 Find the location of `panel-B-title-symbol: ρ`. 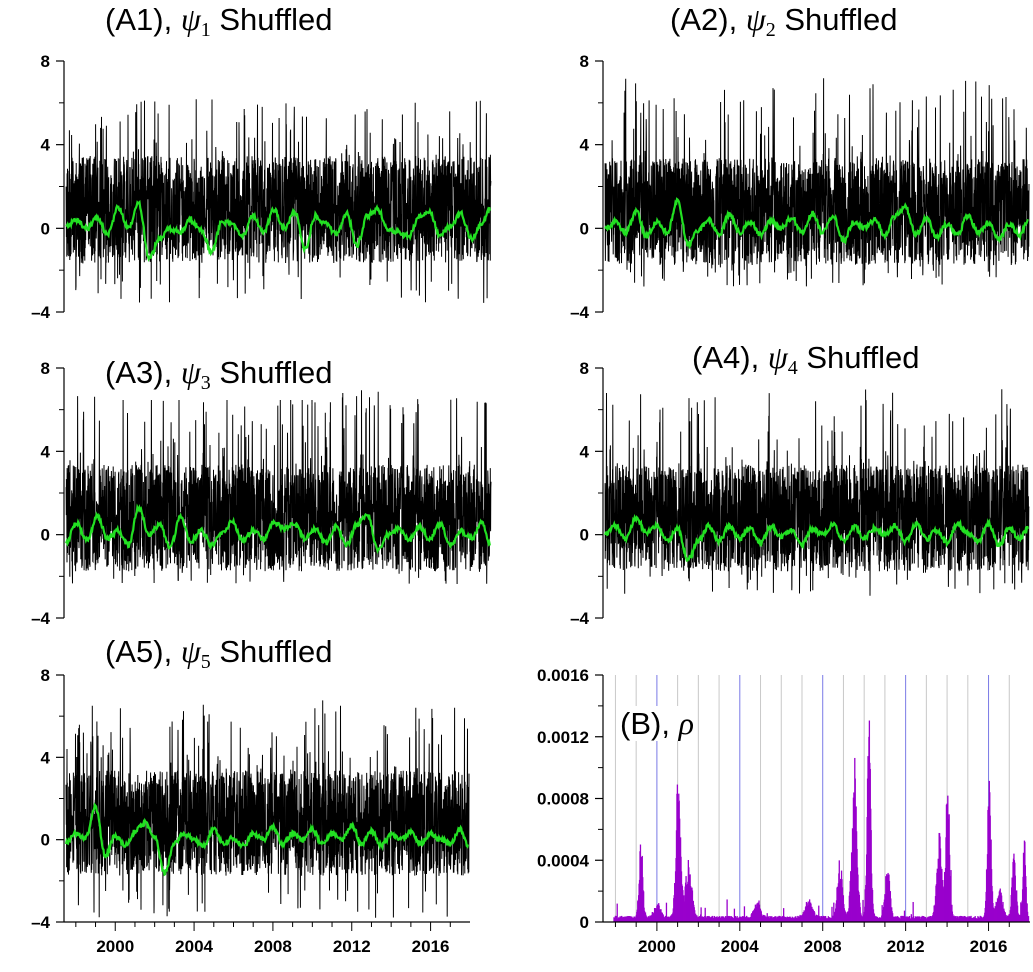

panel-B-title-symbol: ρ is located at coordinates (686, 723).